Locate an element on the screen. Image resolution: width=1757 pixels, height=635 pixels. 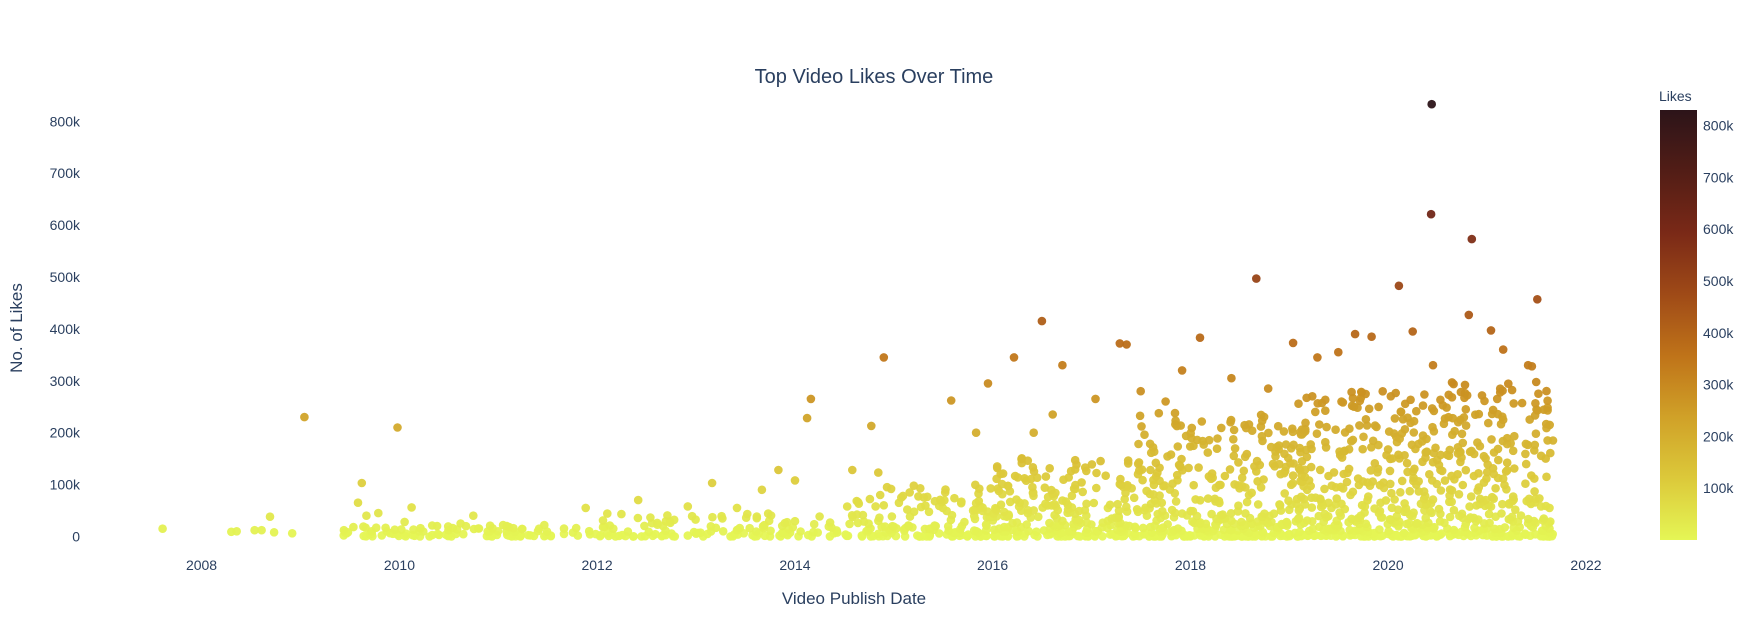
x-tick-label: 2016 is located at coordinates (992, 565).